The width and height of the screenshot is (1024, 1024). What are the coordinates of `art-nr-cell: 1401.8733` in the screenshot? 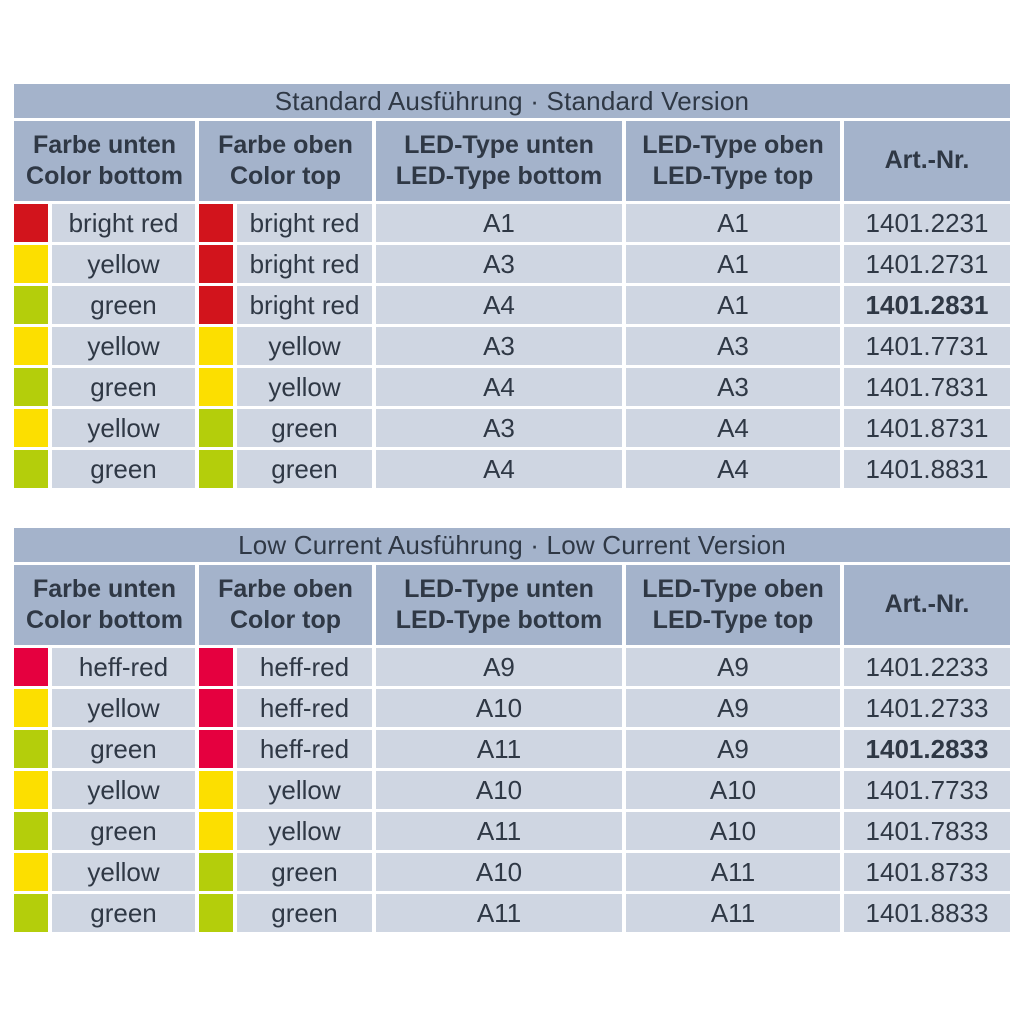 It's located at (927, 872).